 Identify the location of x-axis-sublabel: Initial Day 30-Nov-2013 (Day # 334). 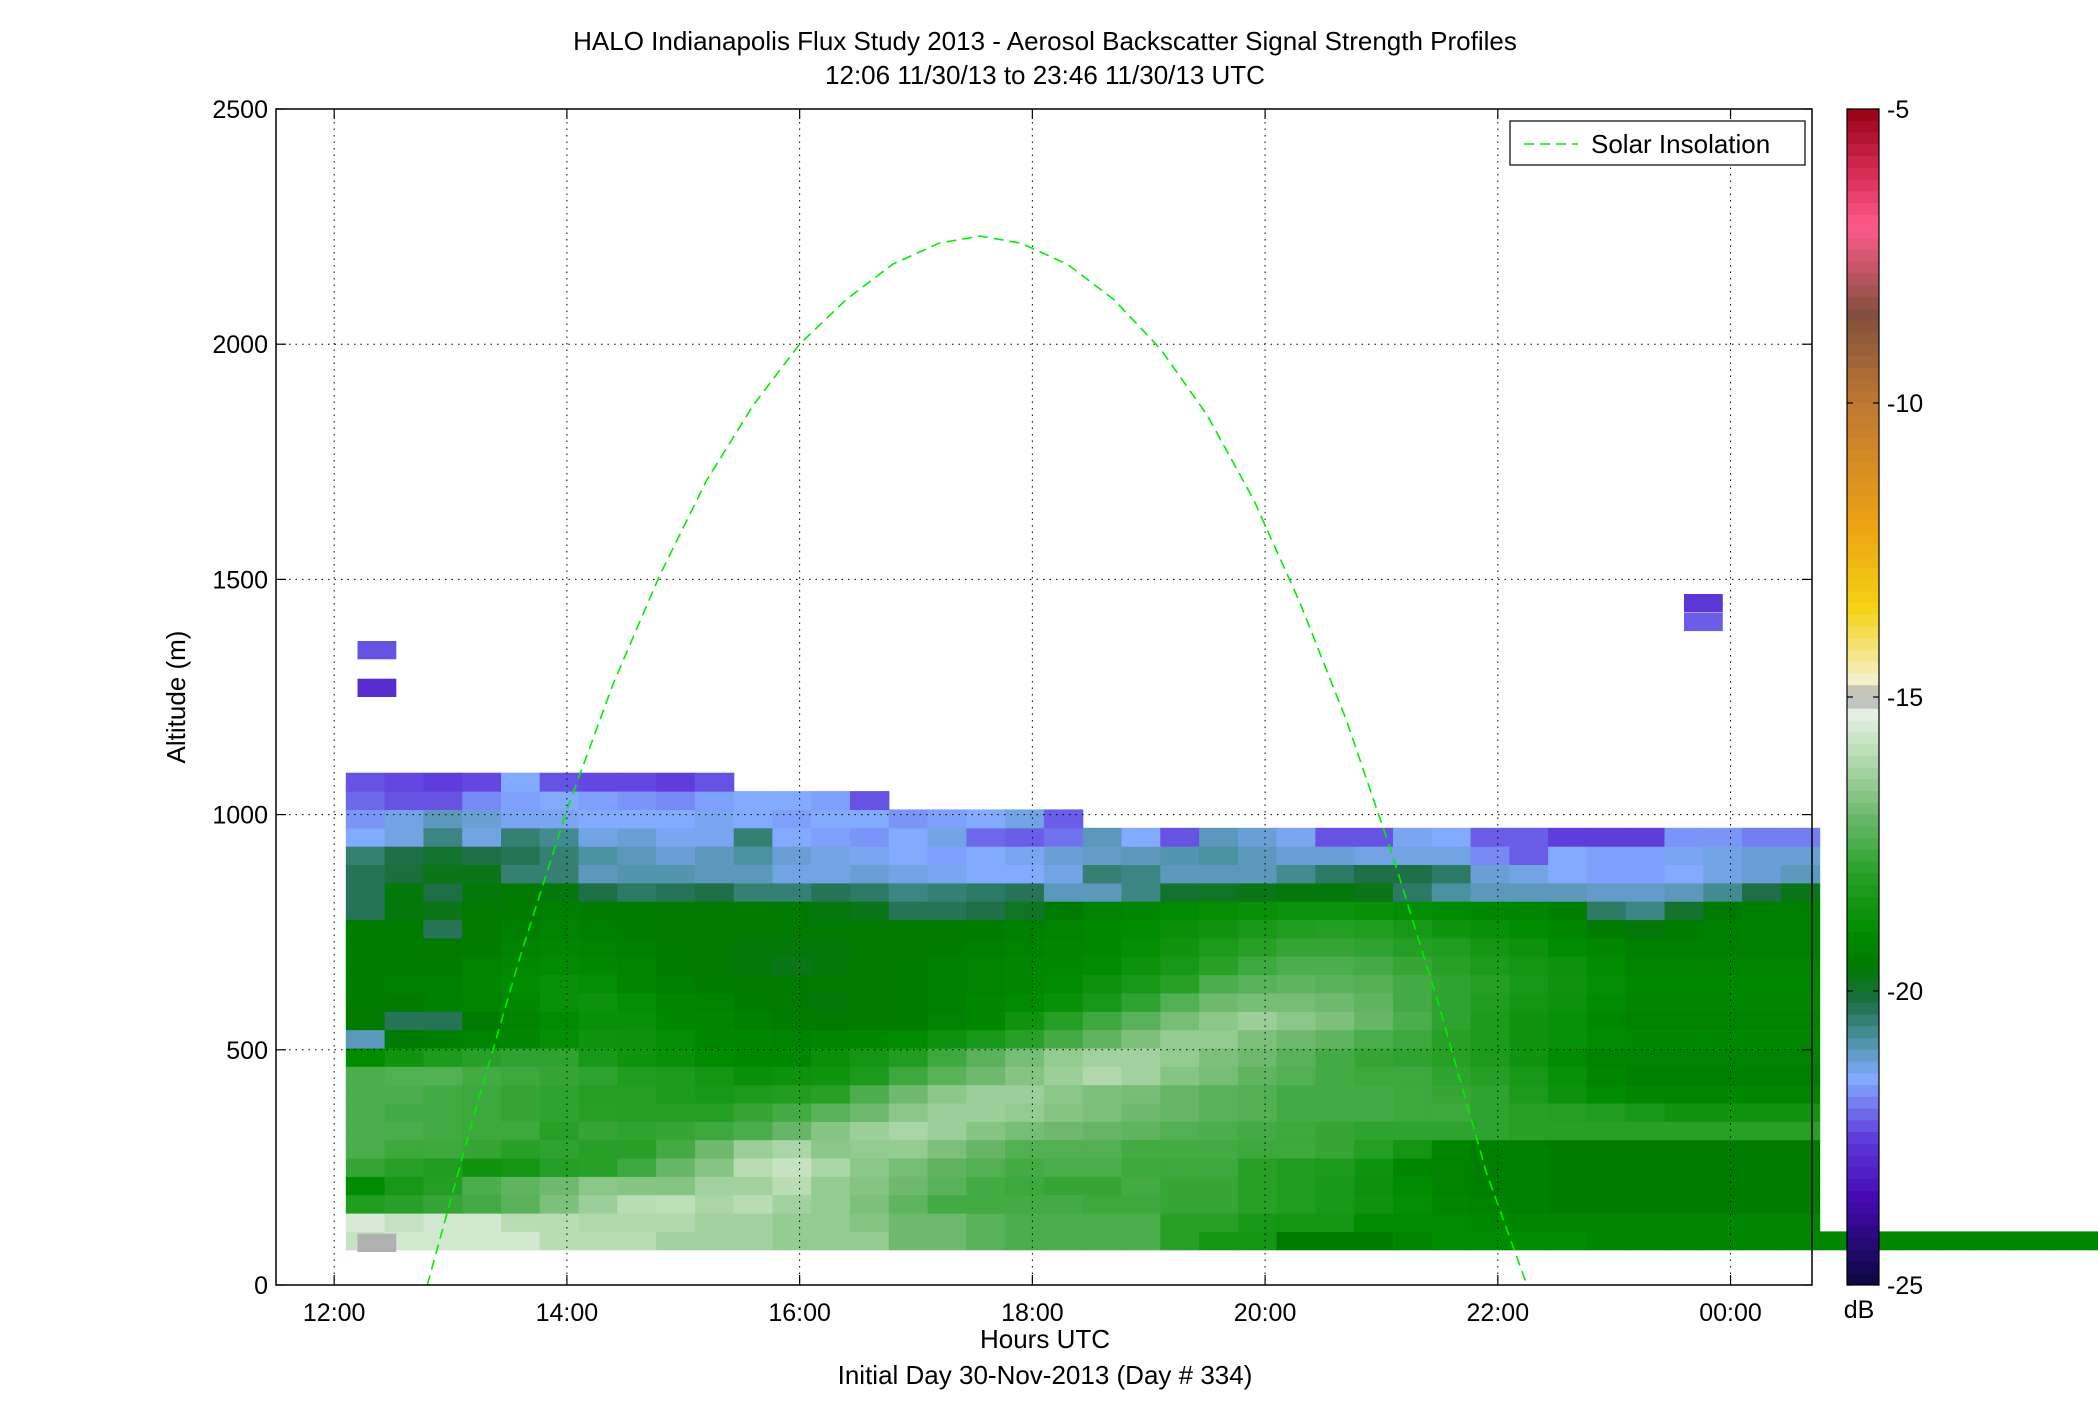
(1045, 1375).